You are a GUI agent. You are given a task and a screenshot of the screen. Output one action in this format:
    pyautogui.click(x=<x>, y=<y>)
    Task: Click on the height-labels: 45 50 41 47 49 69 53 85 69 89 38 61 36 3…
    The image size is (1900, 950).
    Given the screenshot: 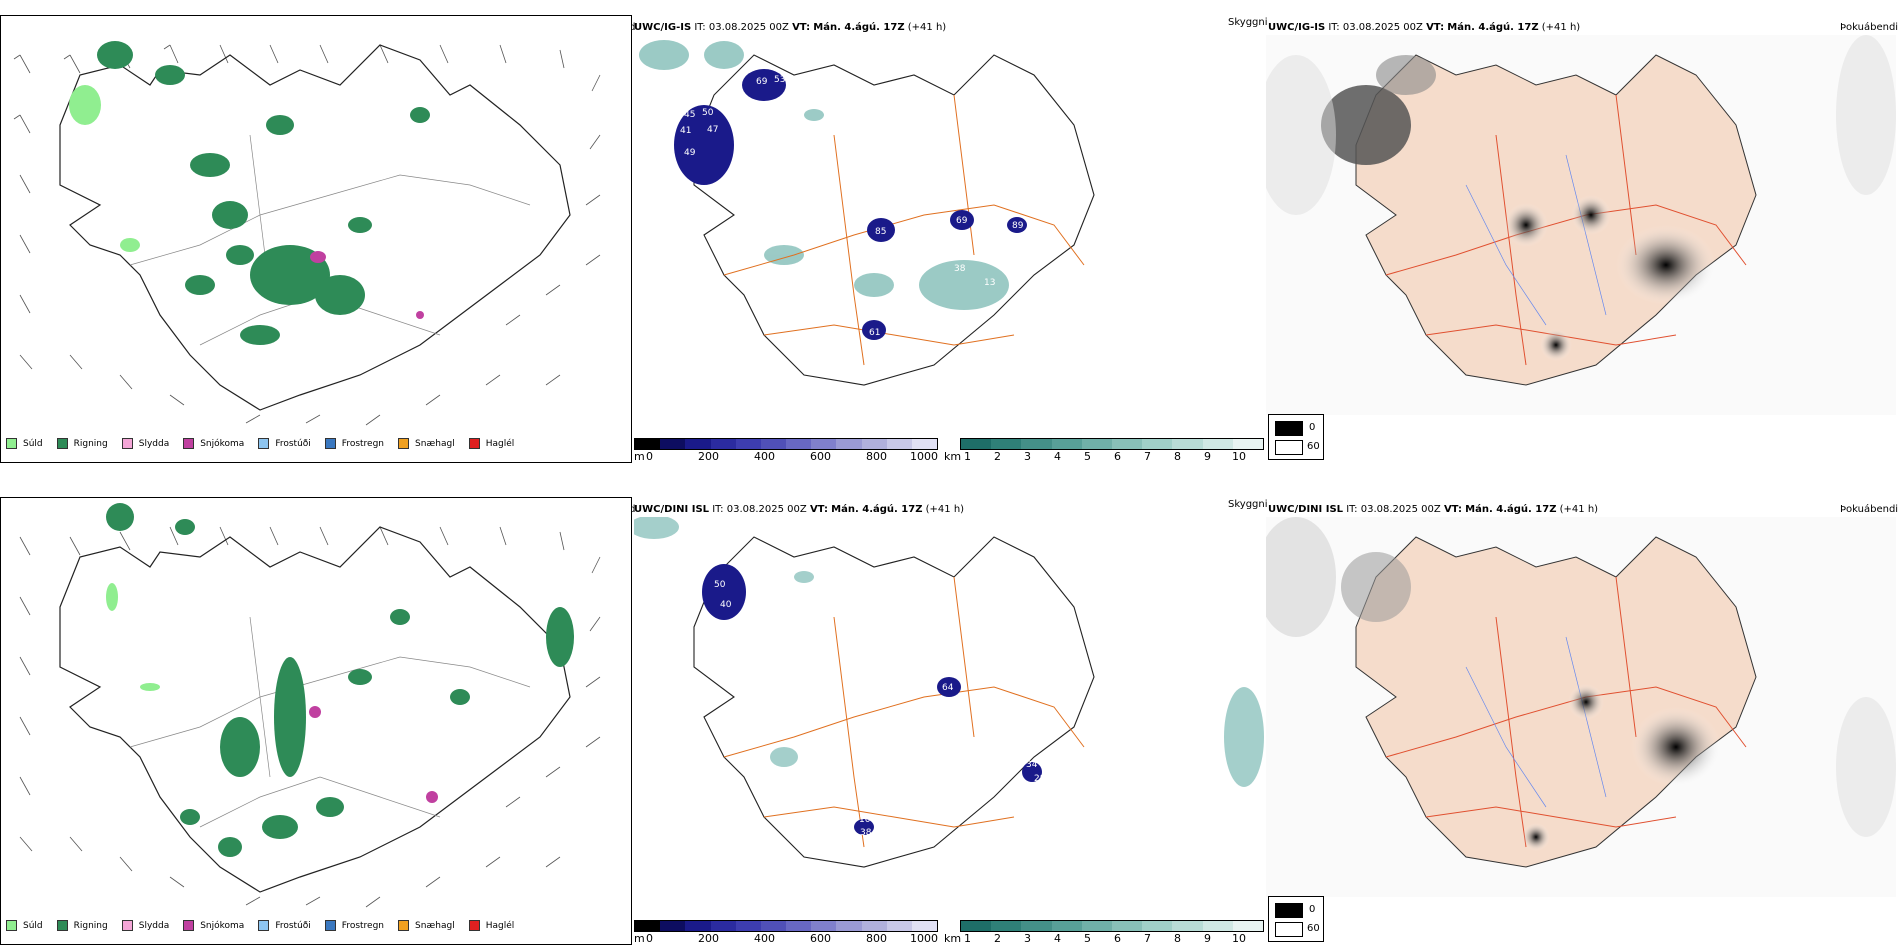 What is the action you would take?
    pyautogui.click(x=852, y=206)
    